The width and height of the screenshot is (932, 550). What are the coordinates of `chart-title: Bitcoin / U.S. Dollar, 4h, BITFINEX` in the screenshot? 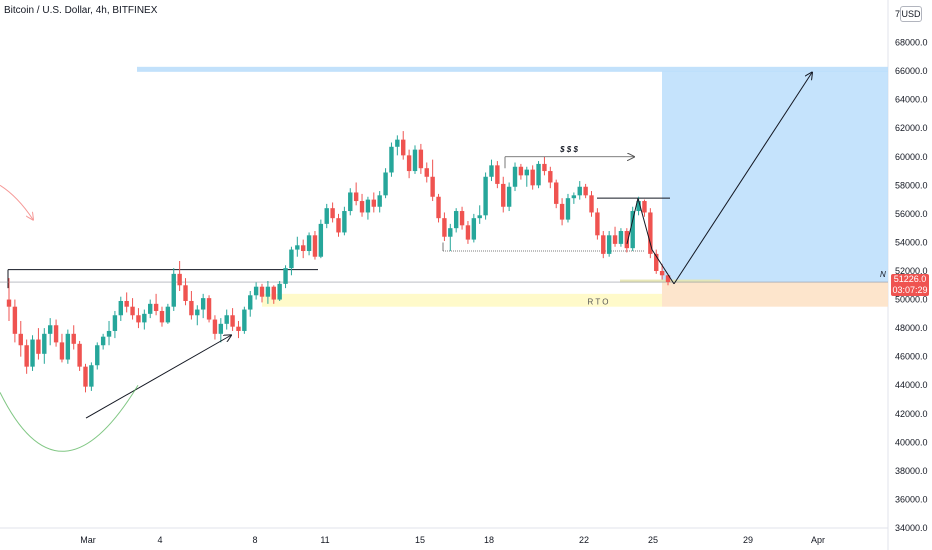 It's located at (81, 10).